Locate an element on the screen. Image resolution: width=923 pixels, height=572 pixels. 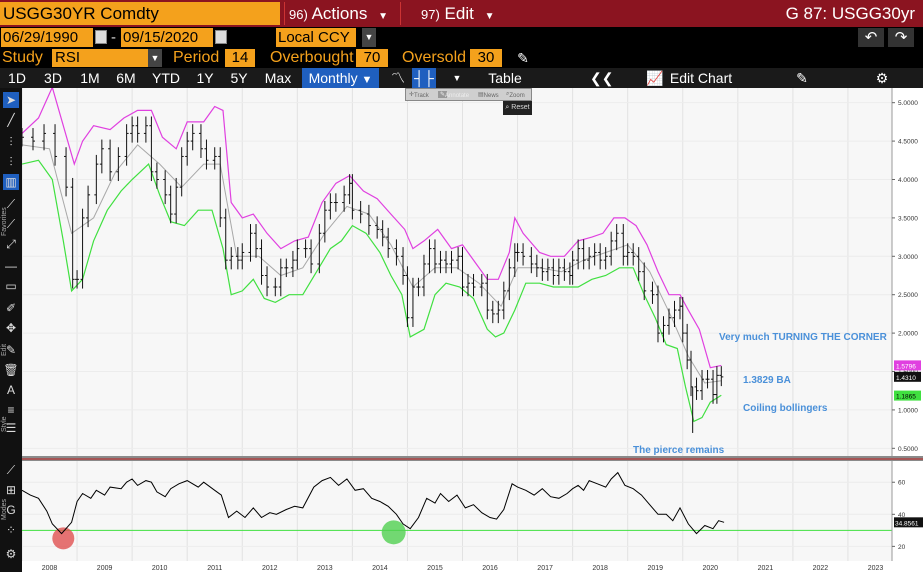
tab-max: Max is located at coordinates (278, 78).